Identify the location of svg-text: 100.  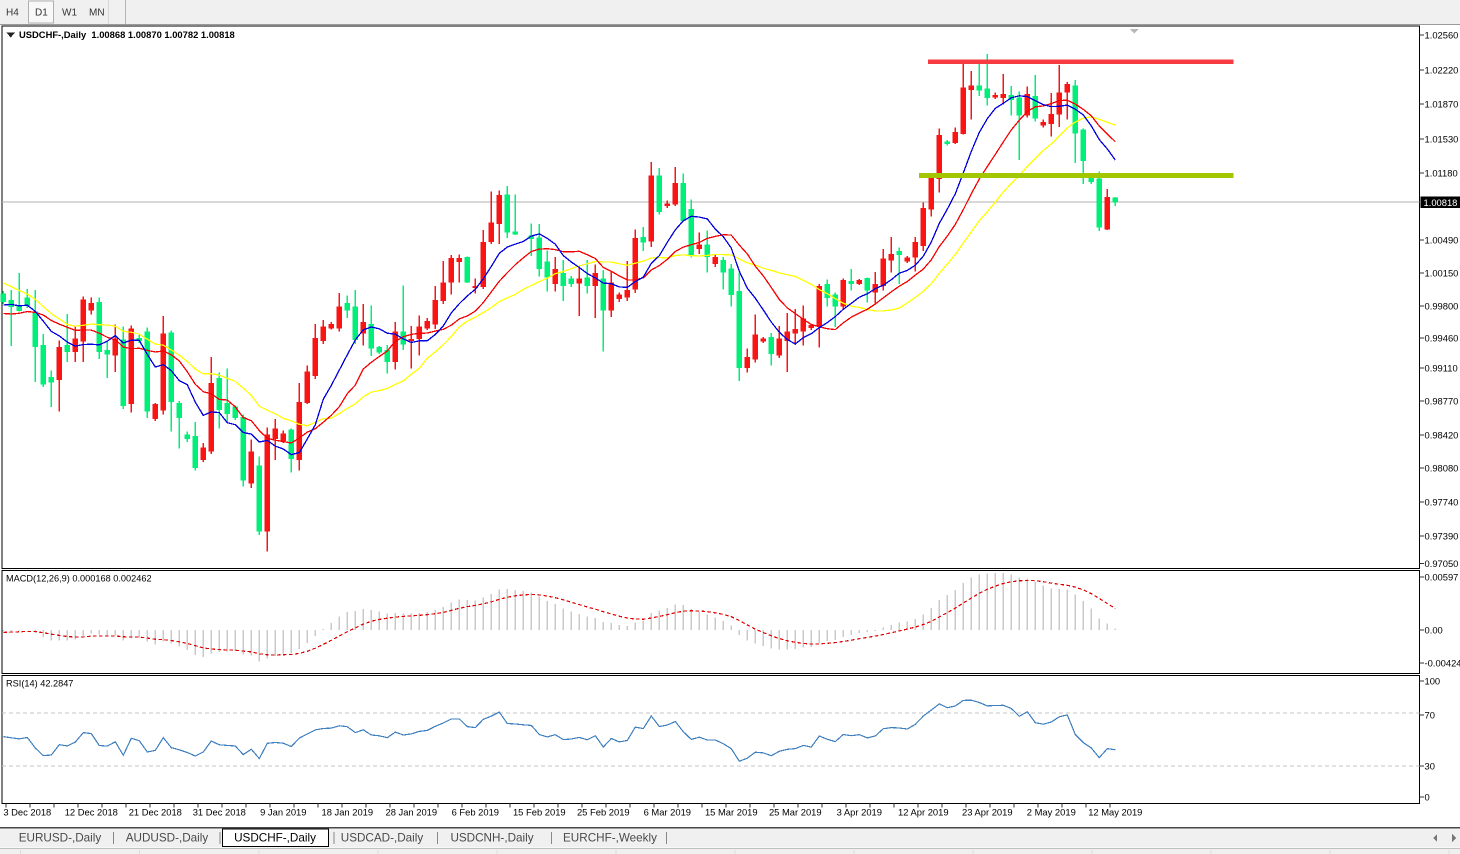
(1433, 681).